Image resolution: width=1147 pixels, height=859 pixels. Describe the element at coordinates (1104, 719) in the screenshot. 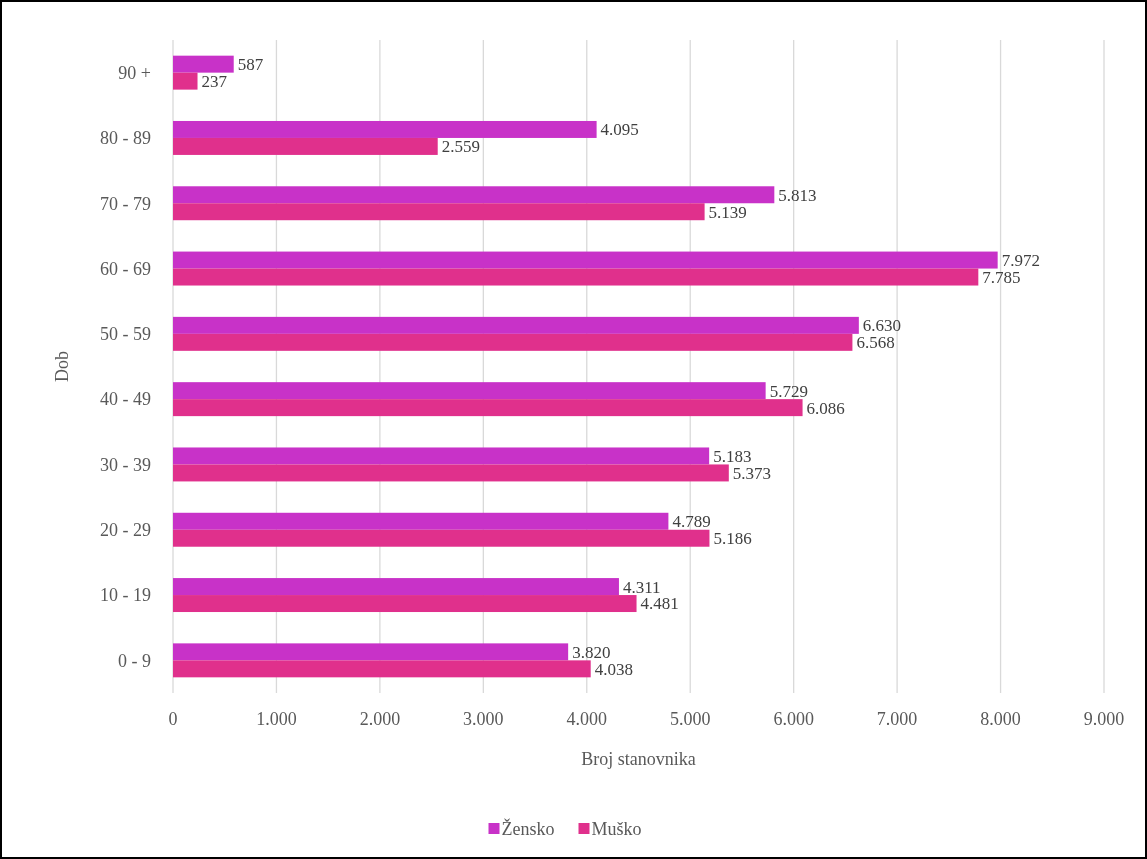

I see `x-tick-label: 9.000` at that location.